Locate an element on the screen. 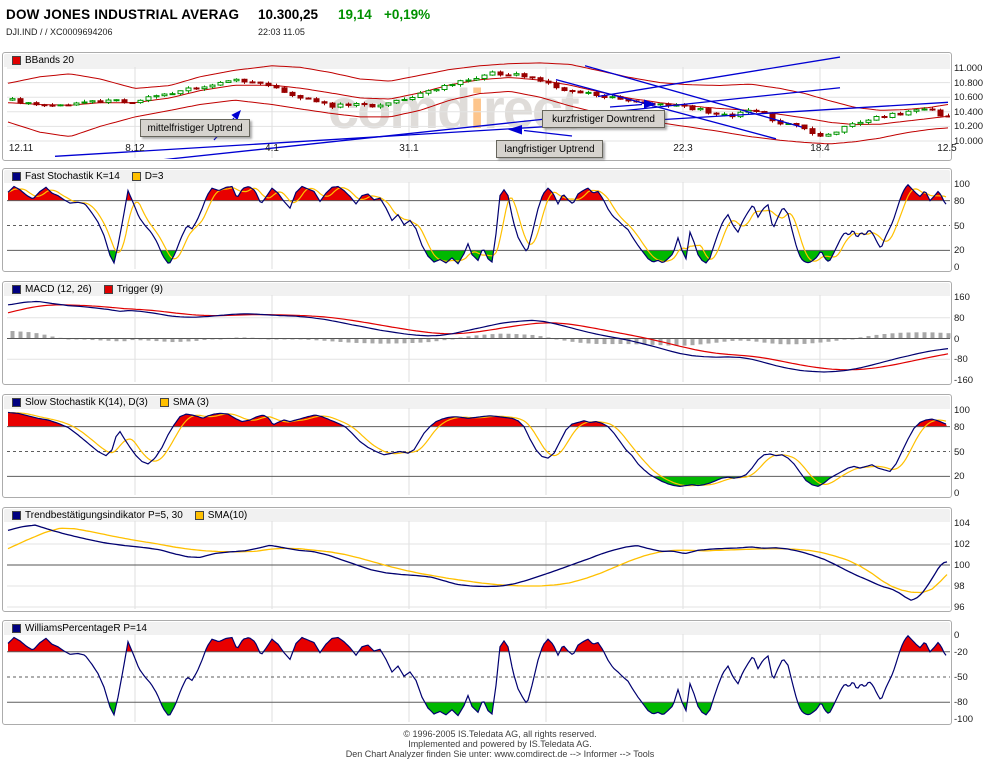  x-axis-label: 31.1 is located at coordinates (409, 148).